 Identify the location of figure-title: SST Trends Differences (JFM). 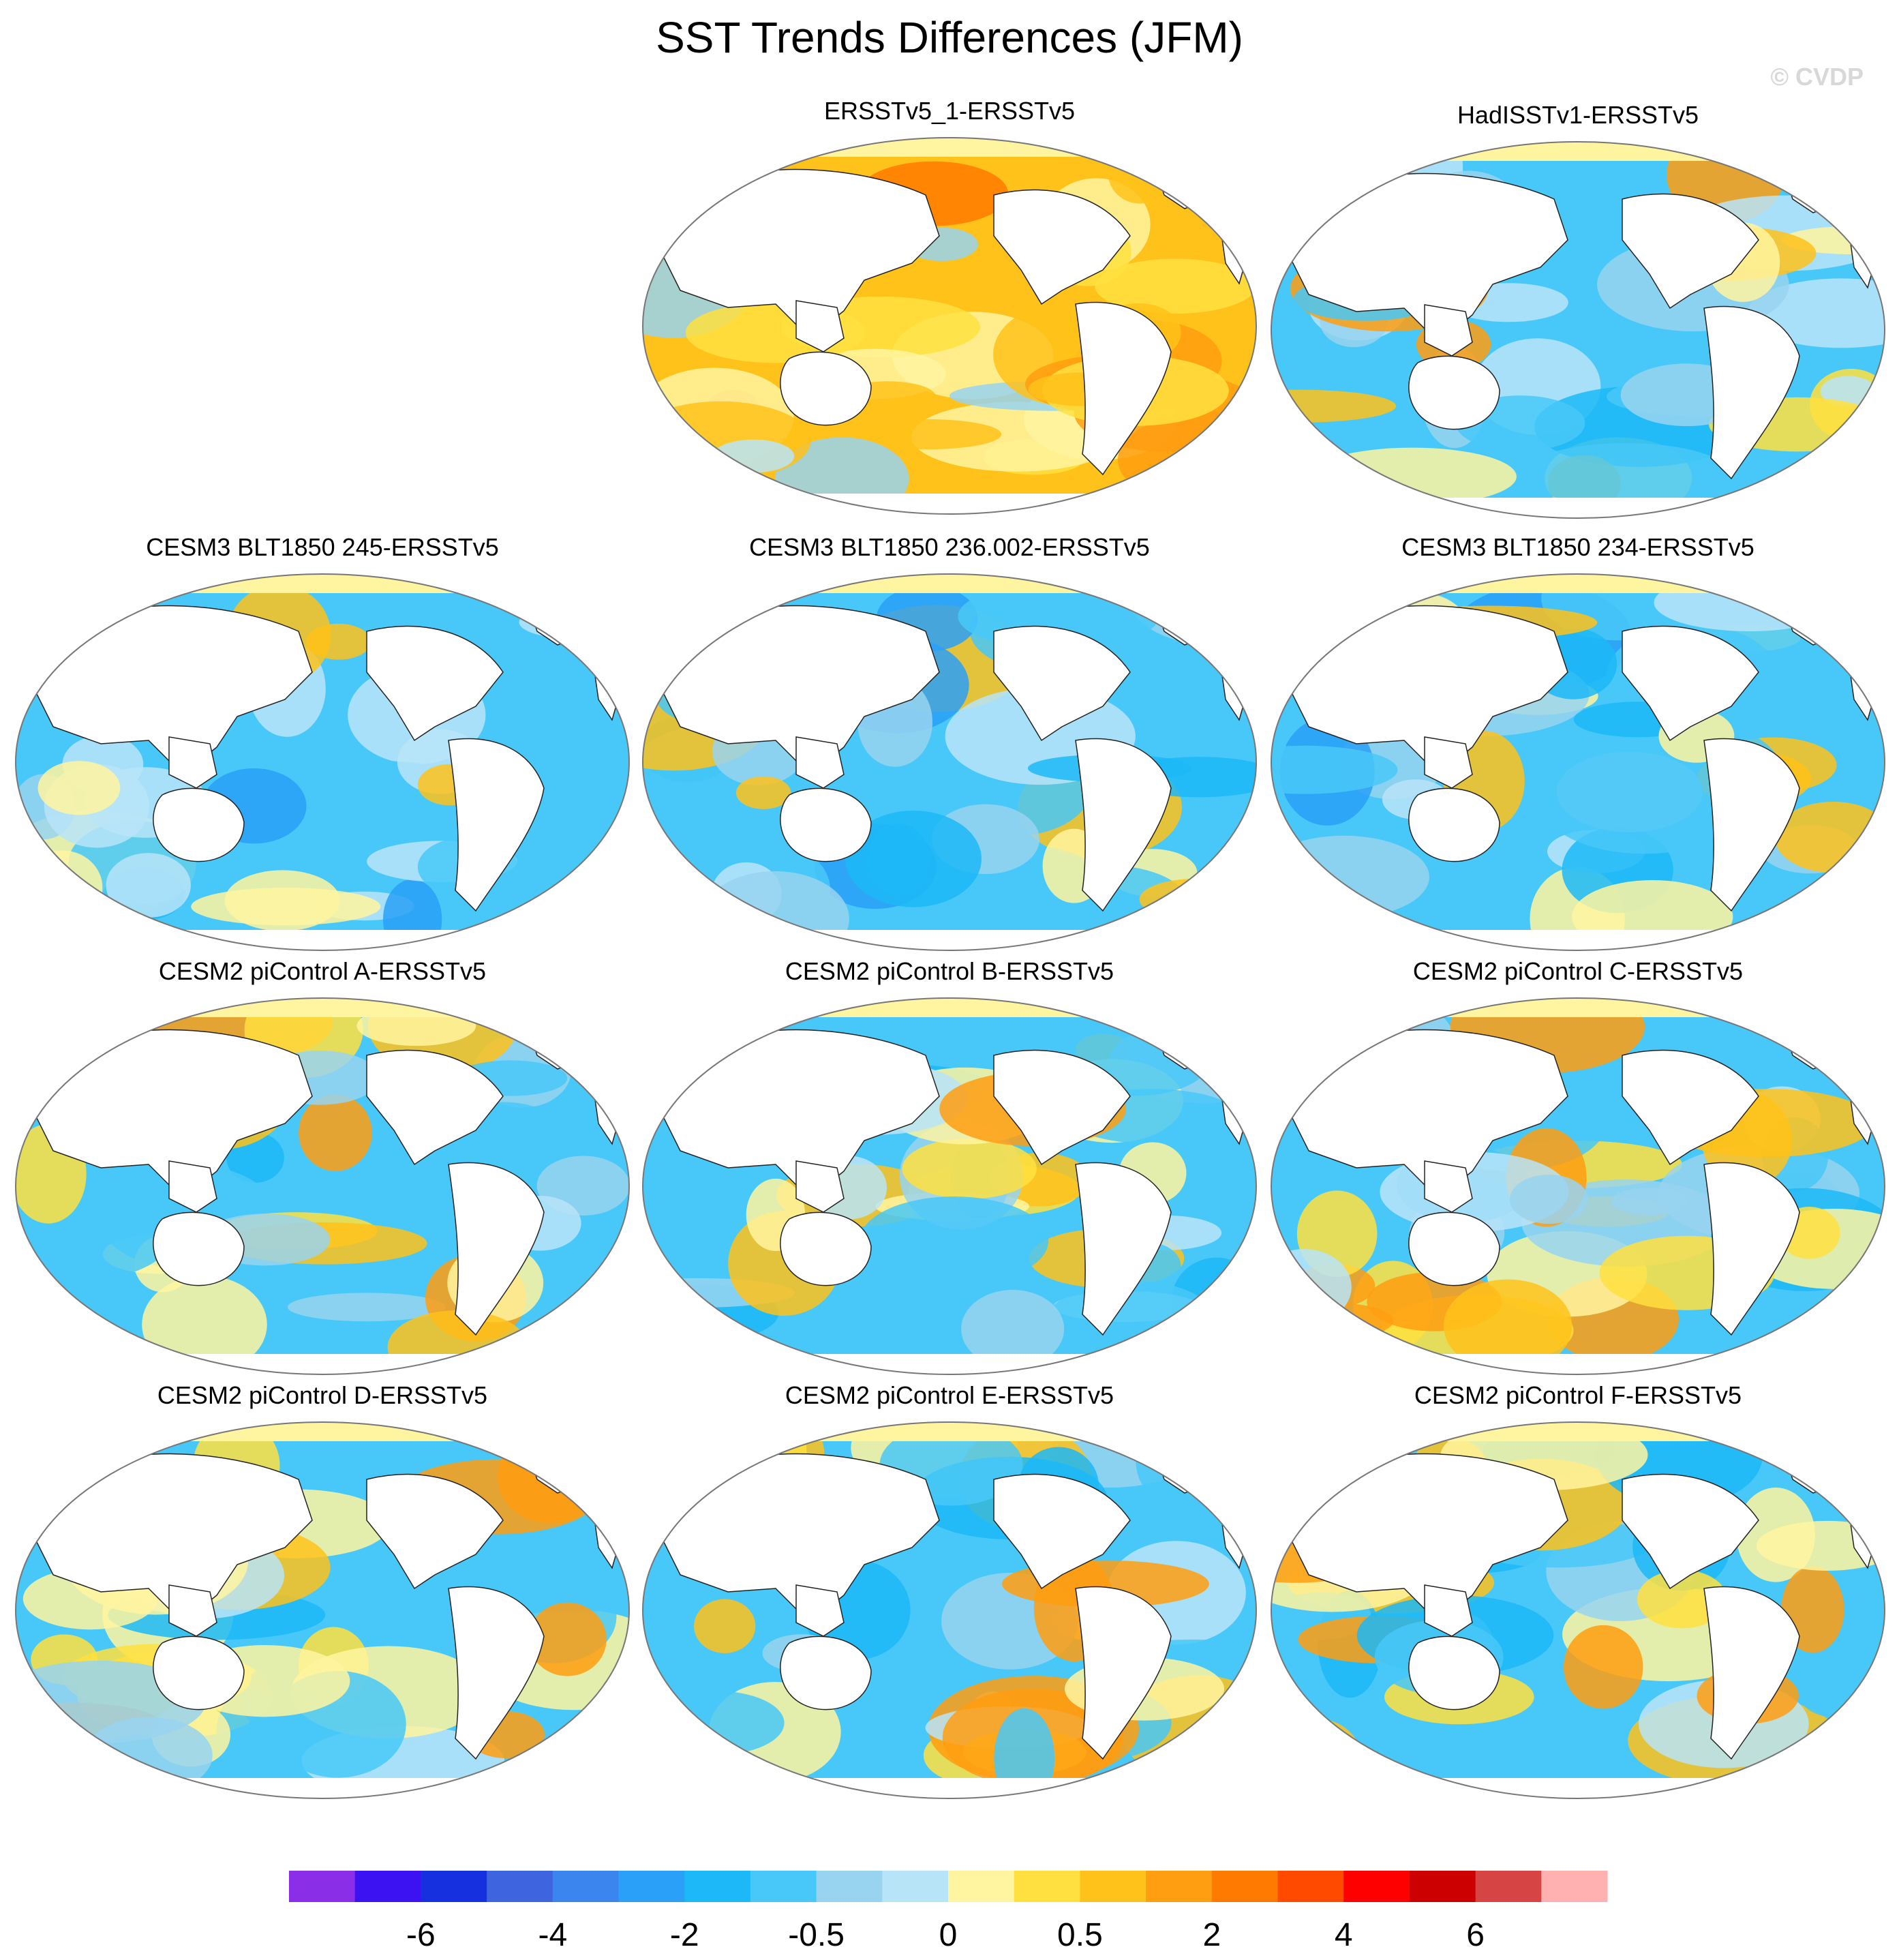
(950, 37).